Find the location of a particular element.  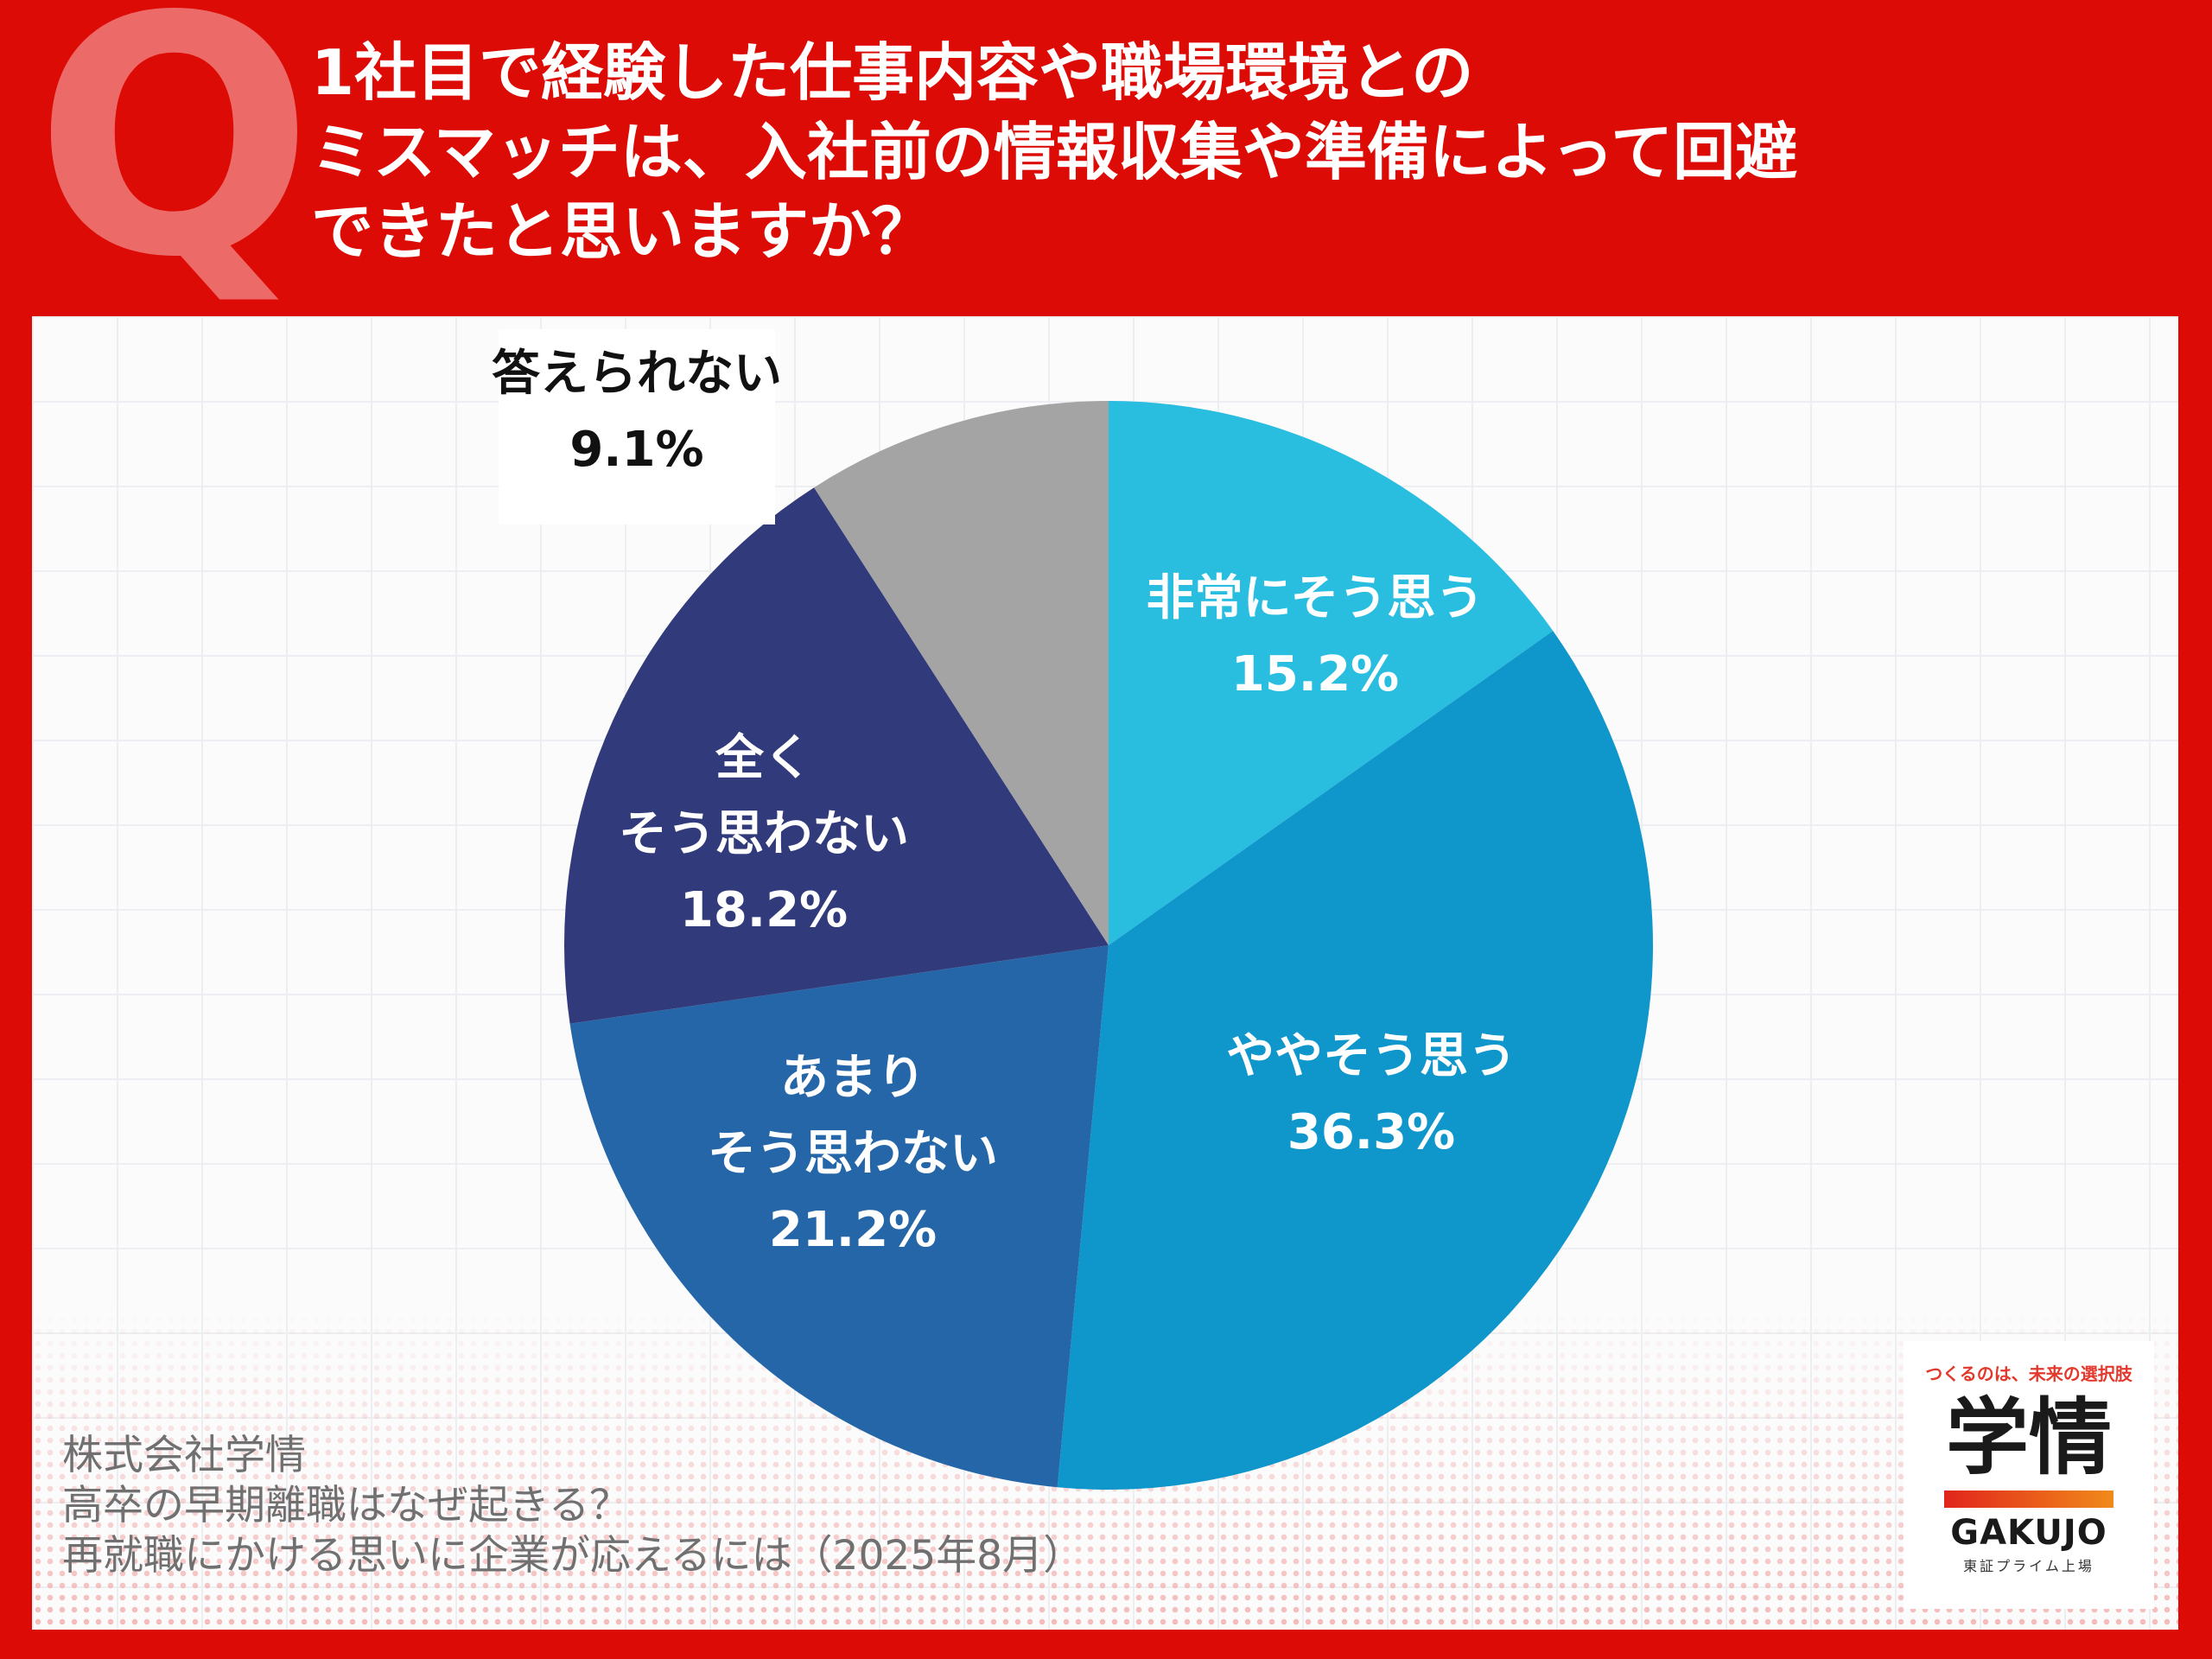

logo-brand: GAKUJO is located at coordinates (2028, 1533).